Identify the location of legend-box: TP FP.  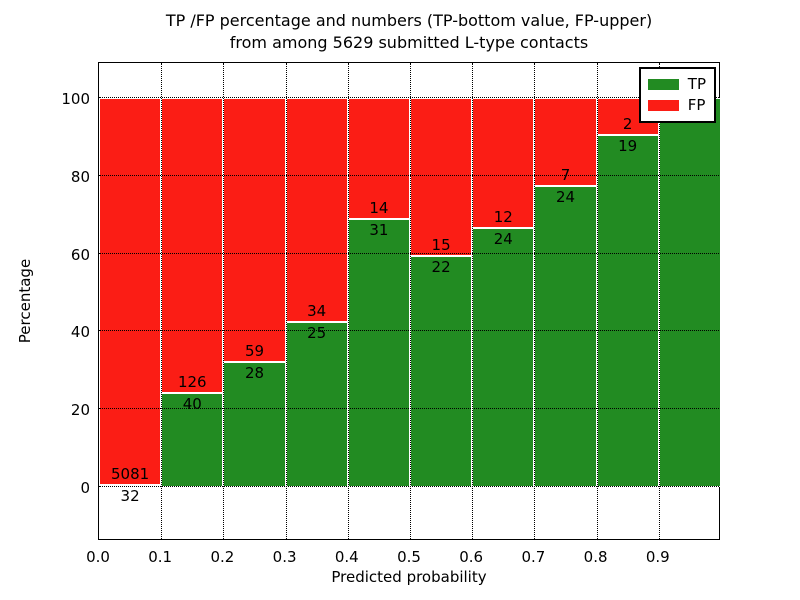
(677, 95).